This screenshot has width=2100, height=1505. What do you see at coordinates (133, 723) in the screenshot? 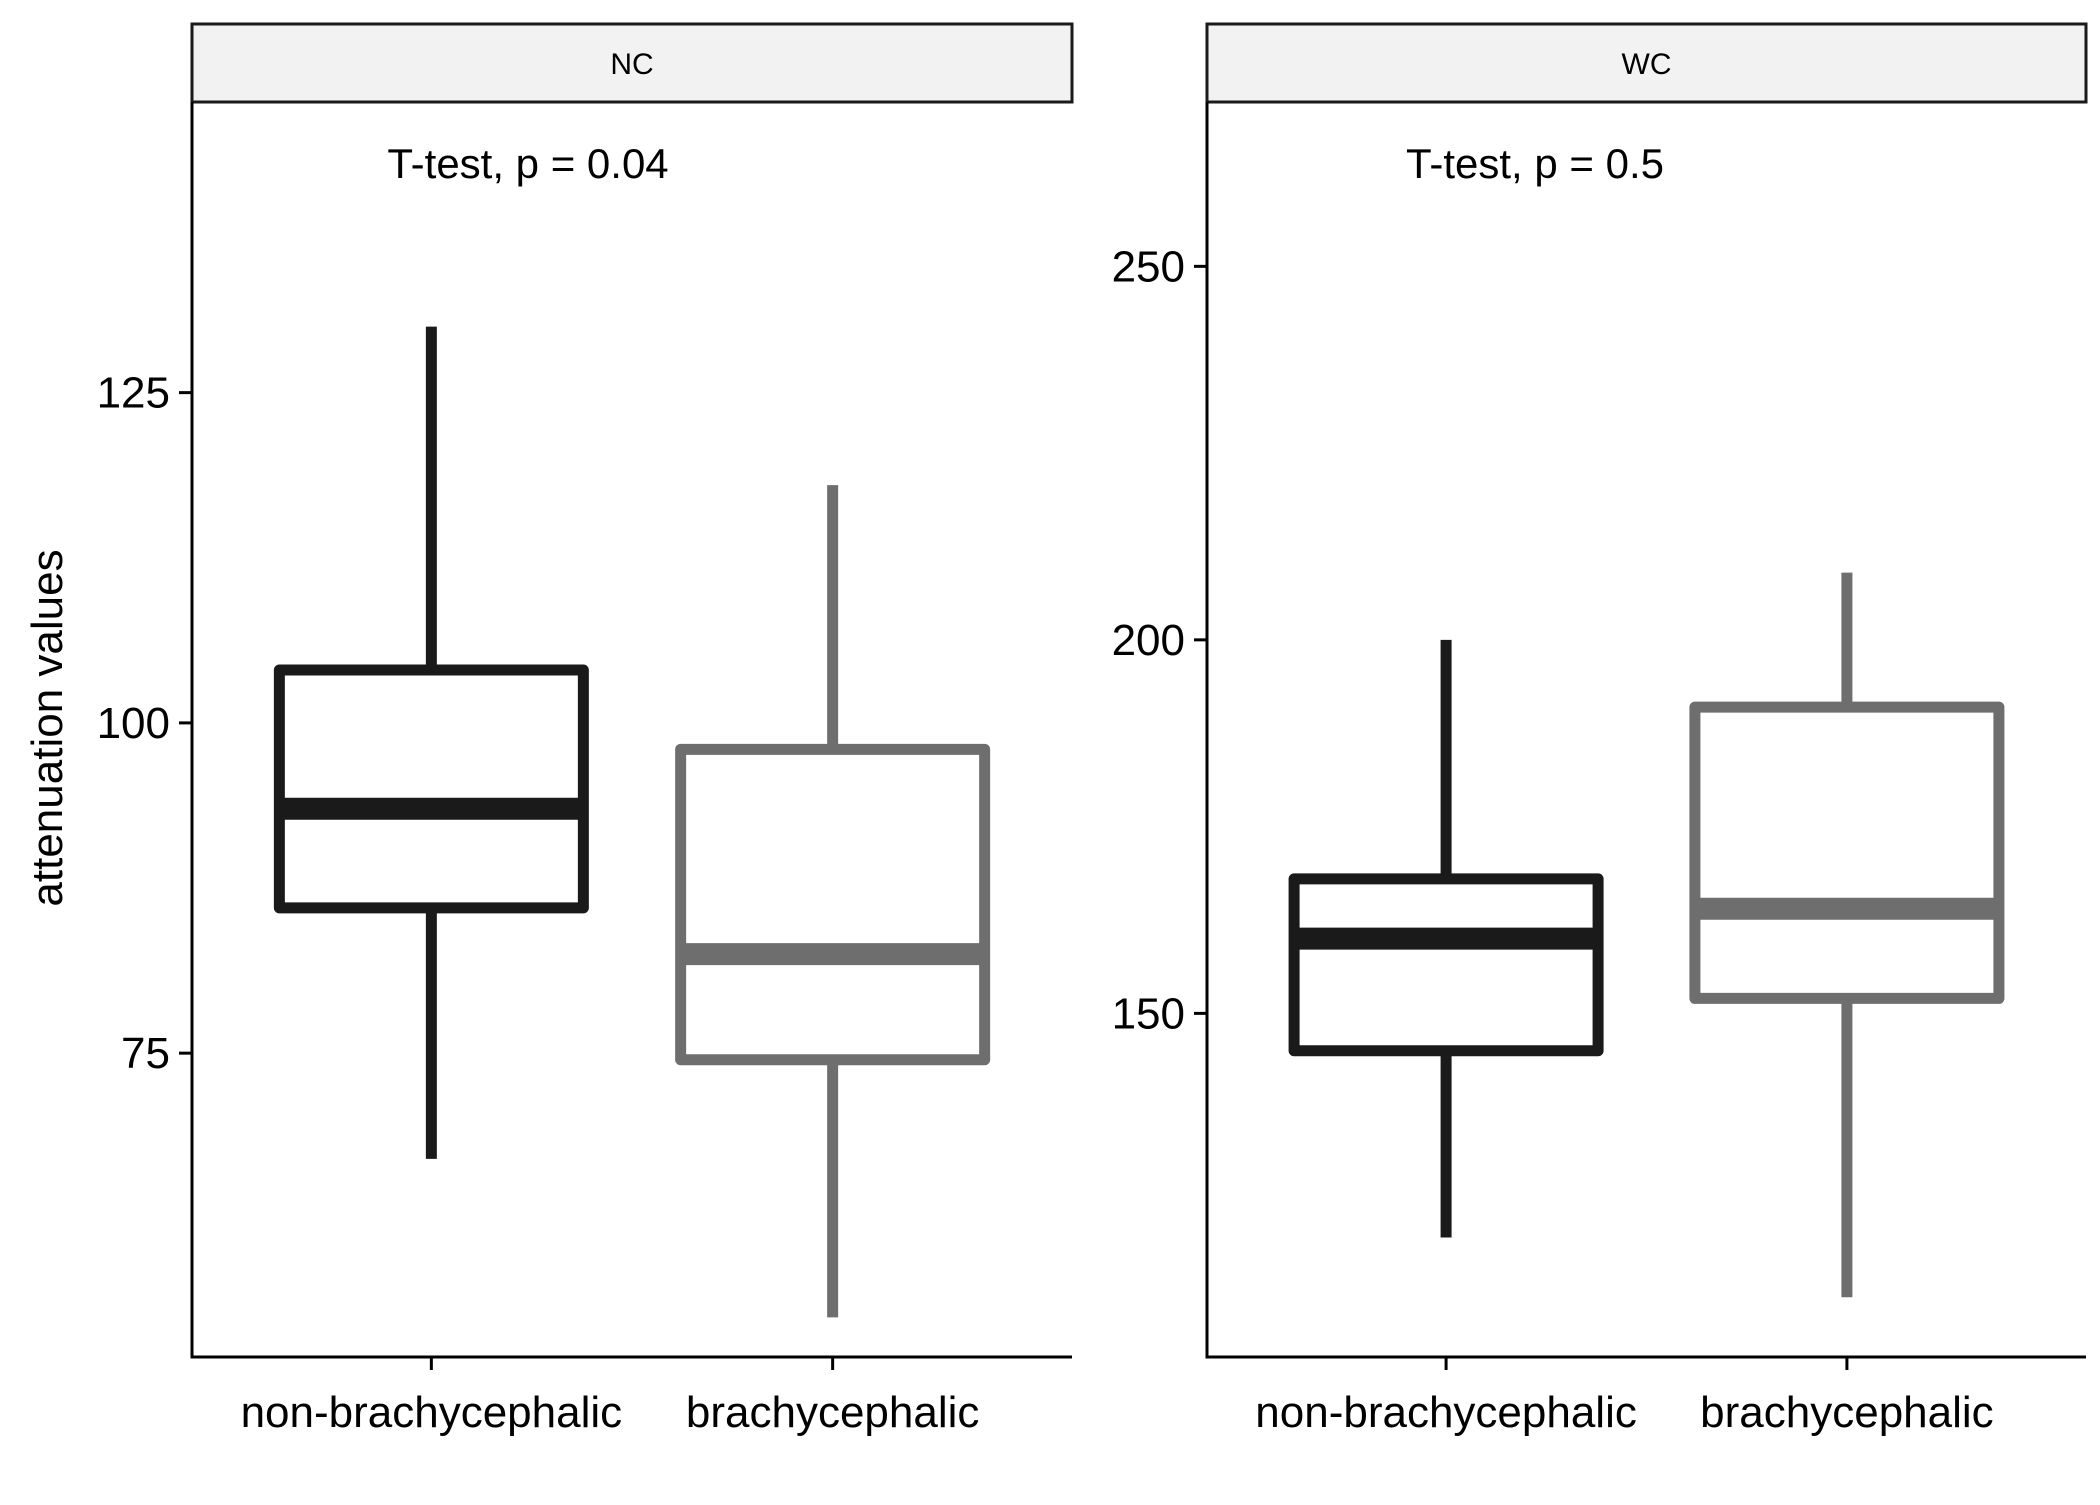
I see `y-tick-label: 100` at bounding box center [133, 723].